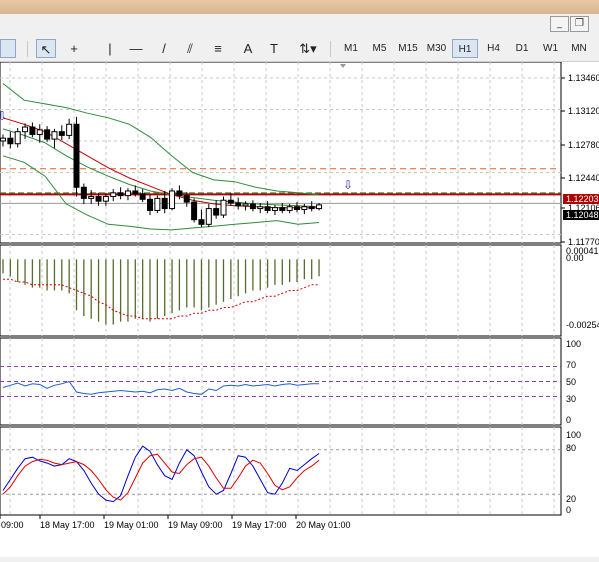 The width and height of the screenshot is (599, 562). What do you see at coordinates (12, 525) in the screenshot?
I see `time-axis-label: y 09:00` at bounding box center [12, 525].